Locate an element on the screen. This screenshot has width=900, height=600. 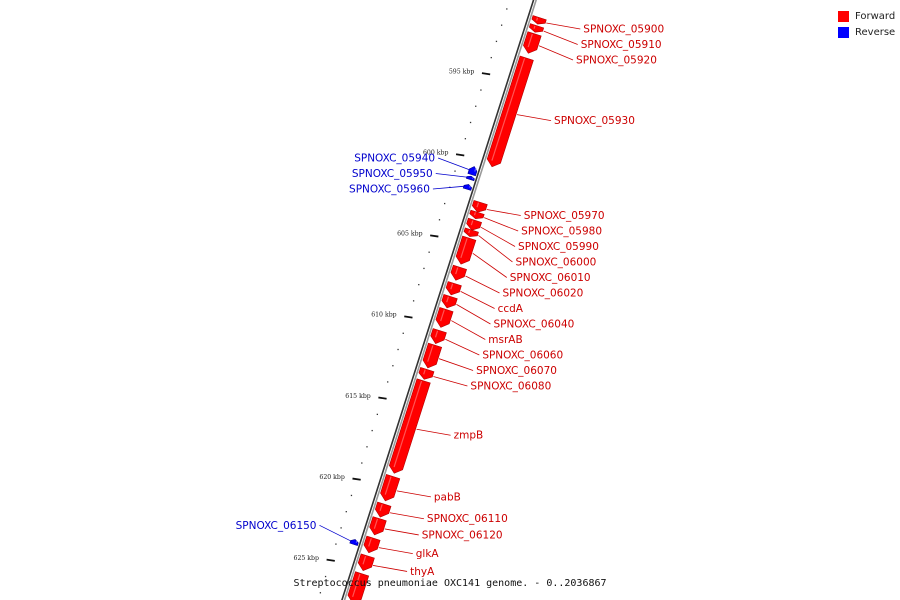
gene-label: SPNOXC_06150 is located at coordinates (276, 526).